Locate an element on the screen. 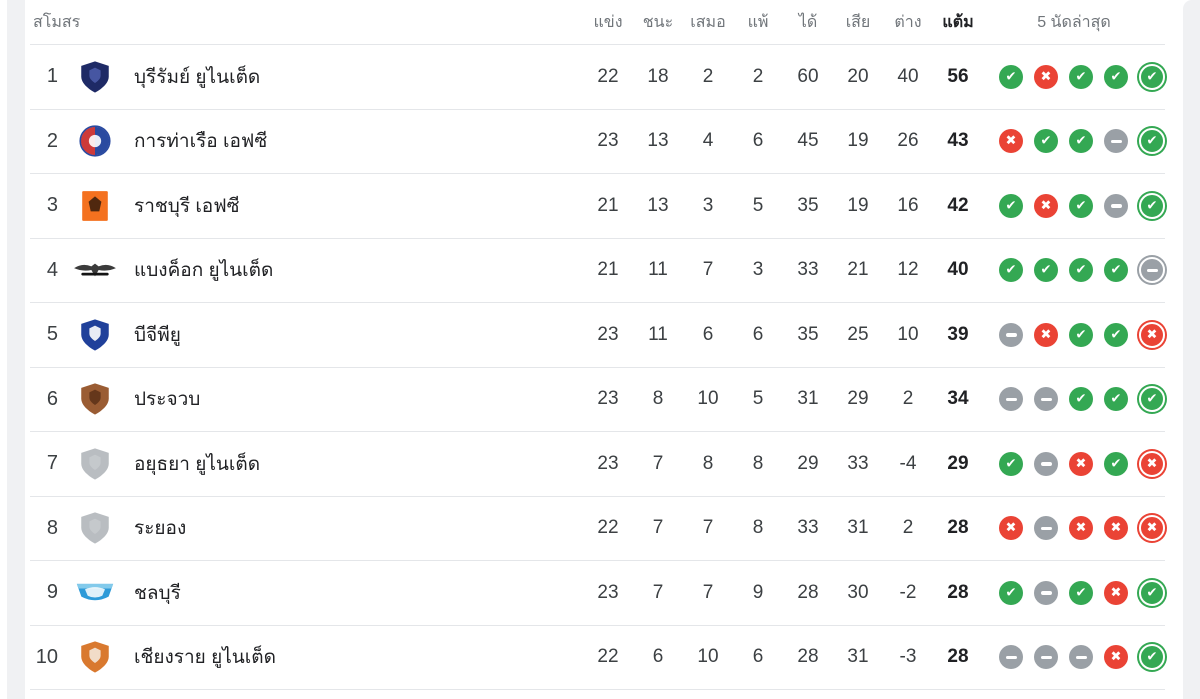 This screenshot has height=699, width=1200. stat-goals-against: 29 is located at coordinates (858, 399).